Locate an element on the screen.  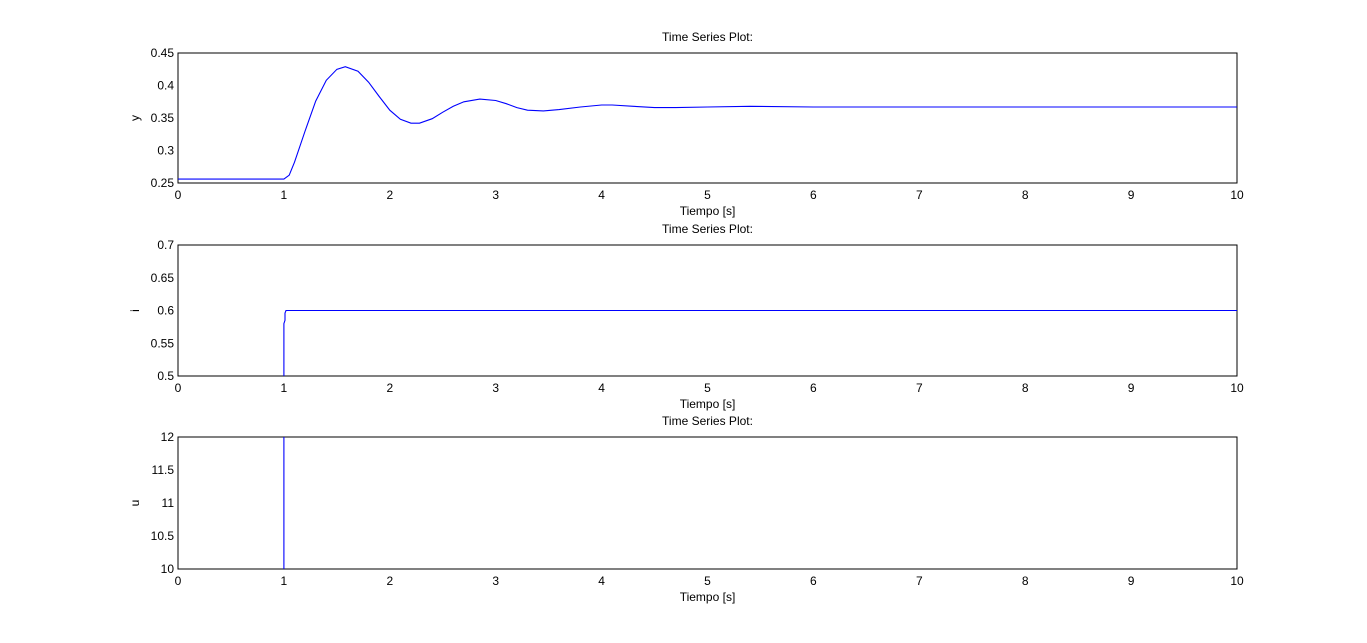
y-tick-label: 0.3 is located at coordinates (165, 151).